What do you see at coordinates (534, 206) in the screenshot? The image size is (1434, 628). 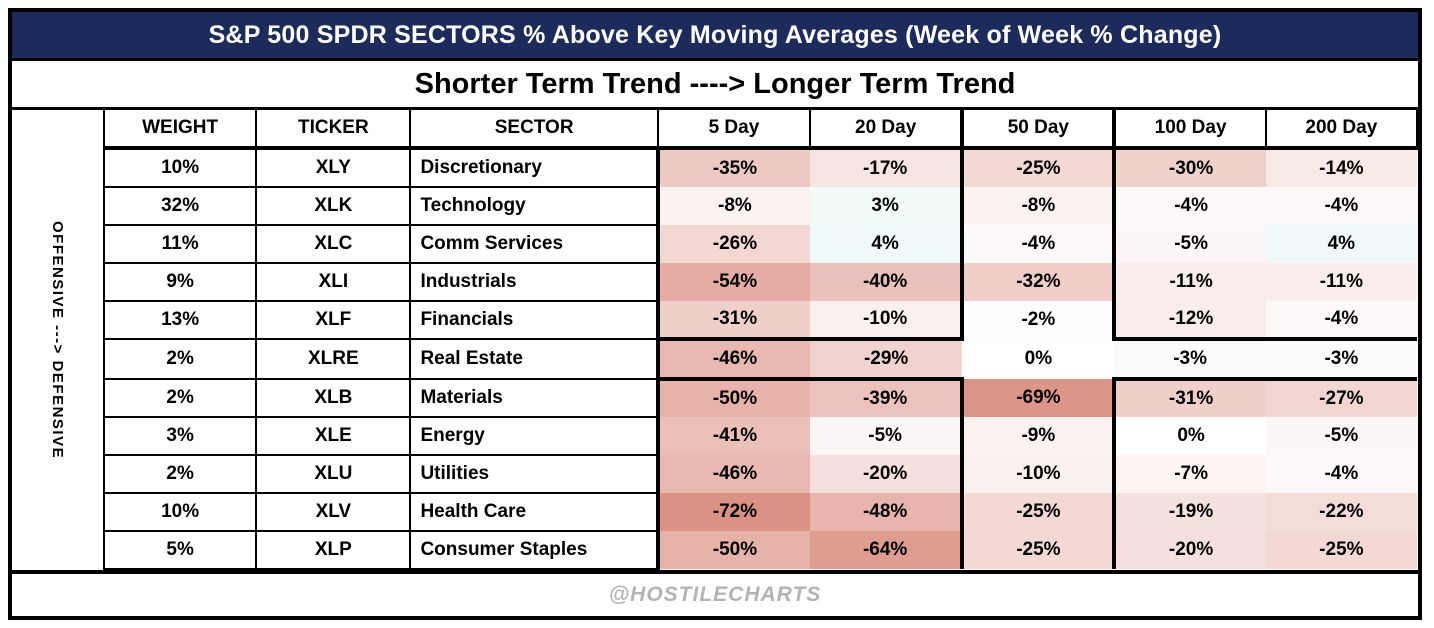 I see `sector-cell: Technology` at bounding box center [534, 206].